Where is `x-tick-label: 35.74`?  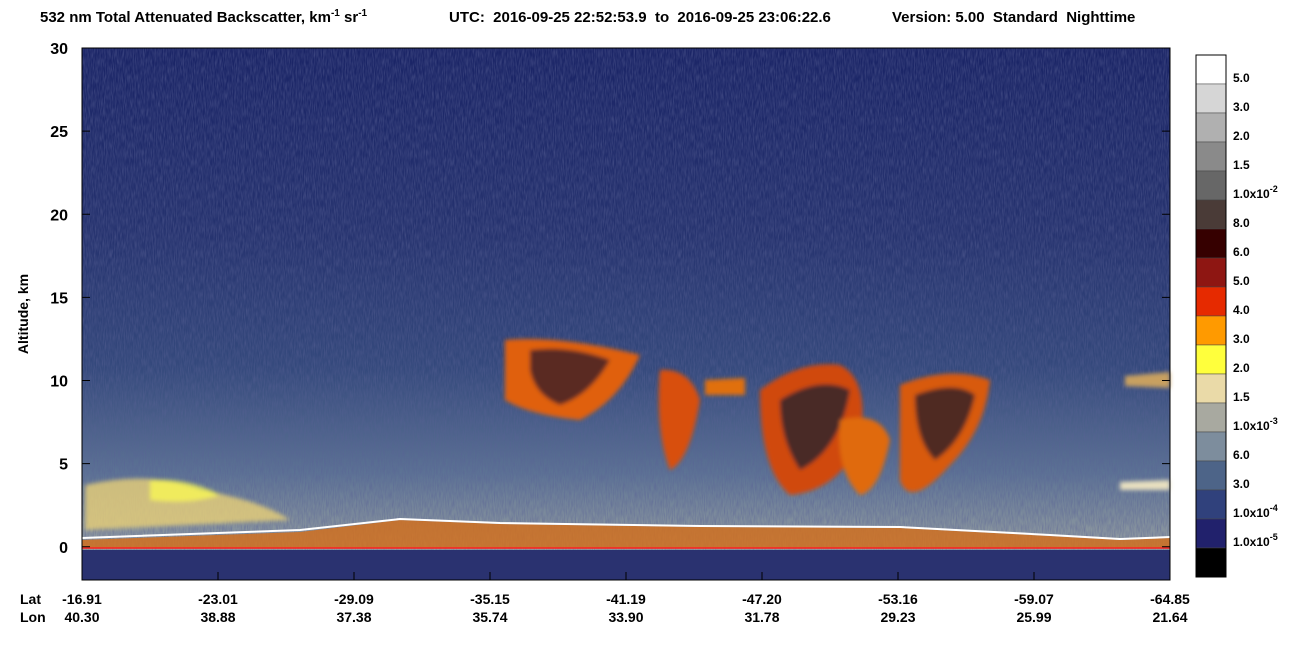 x-tick-label: 35.74 is located at coordinates (489, 617).